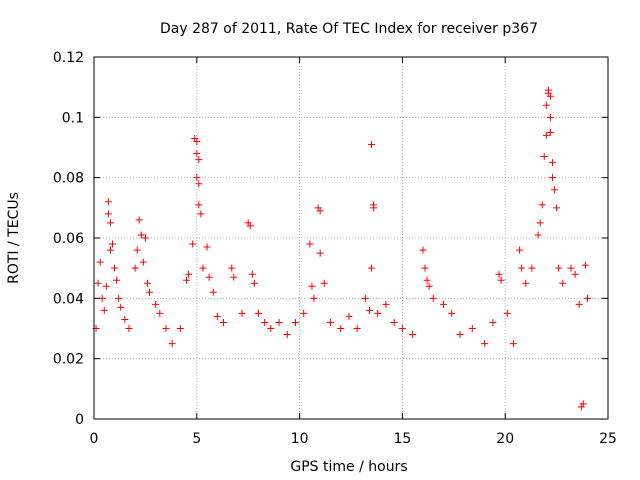  What do you see at coordinates (608, 439) in the screenshot?
I see `x-tick-label: 25` at bounding box center [608, 439].